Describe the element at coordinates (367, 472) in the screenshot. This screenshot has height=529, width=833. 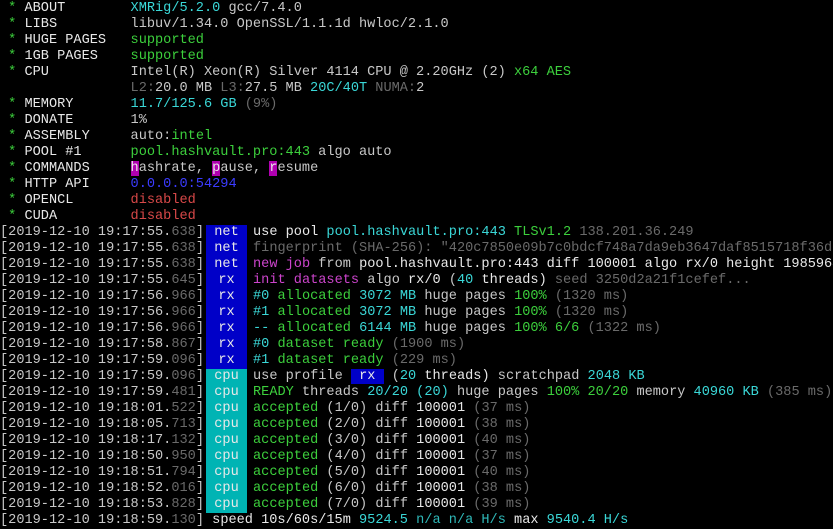
I see `log-text: (5/0) diff` at that location.